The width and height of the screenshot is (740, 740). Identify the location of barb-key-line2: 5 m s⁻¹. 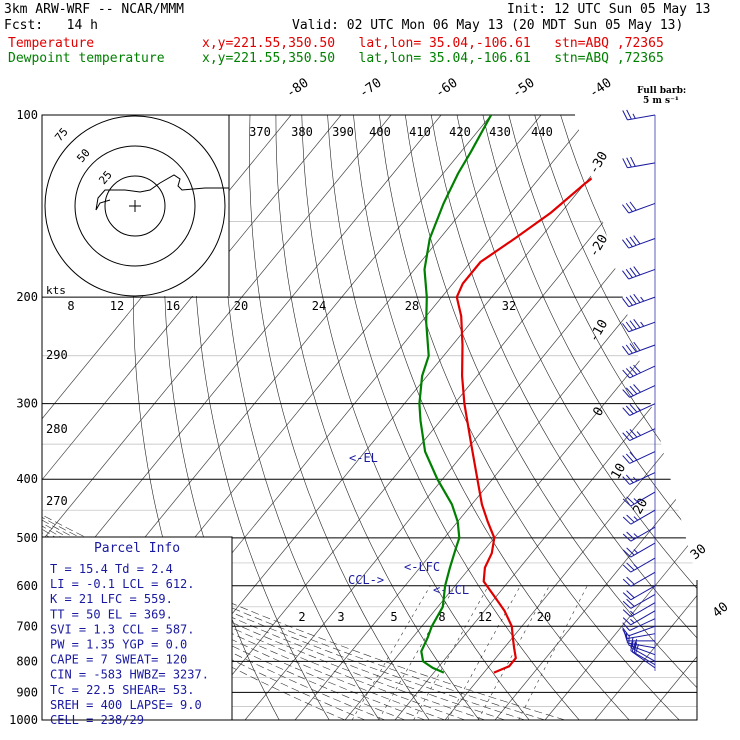
(661, 101).